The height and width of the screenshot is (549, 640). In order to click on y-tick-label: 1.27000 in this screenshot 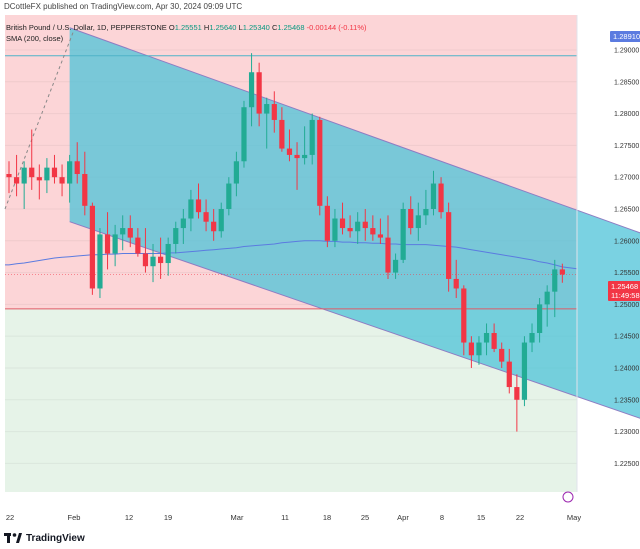, I will do `click(626, 178)`.